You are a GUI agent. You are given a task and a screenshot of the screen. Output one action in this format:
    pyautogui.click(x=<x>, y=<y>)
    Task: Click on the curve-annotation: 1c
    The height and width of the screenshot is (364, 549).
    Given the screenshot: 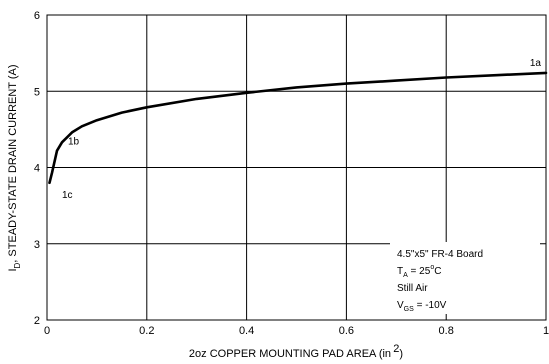 What is the action you would take?
    pyautogui.click(x=67, y=195)
    